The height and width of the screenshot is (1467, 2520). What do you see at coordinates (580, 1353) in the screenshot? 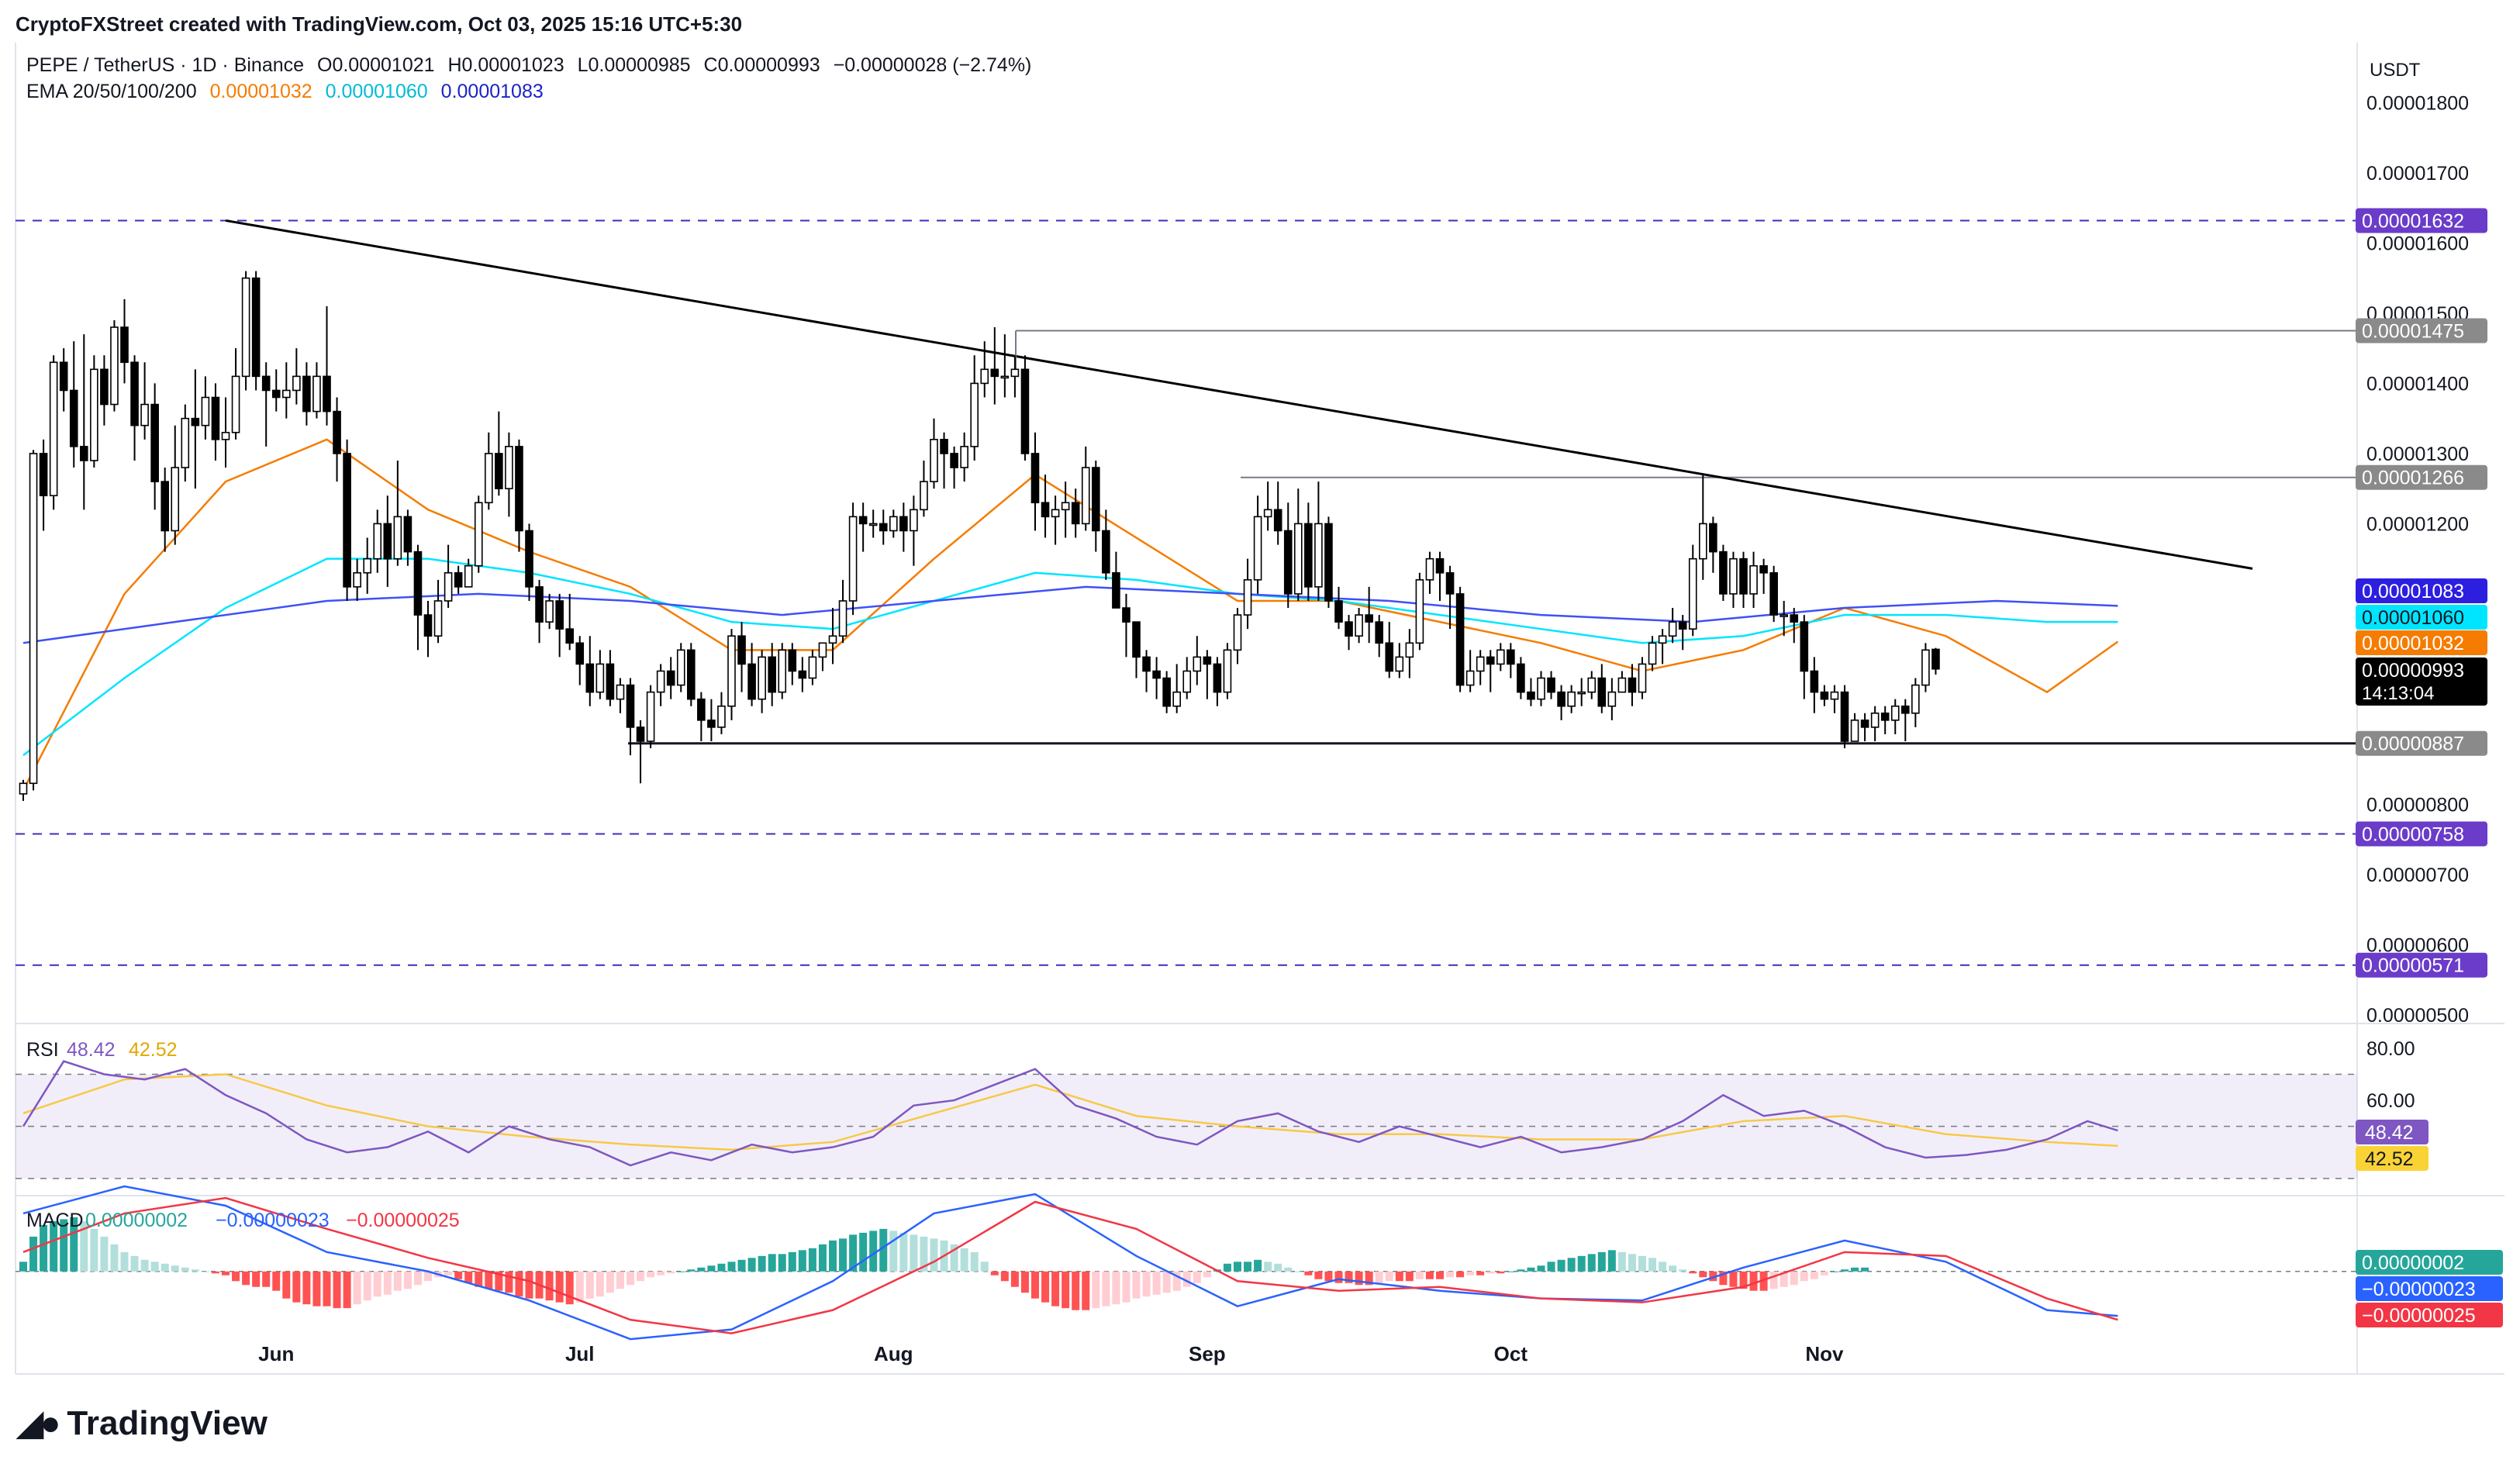
I see `x-tick-label: Jul` at bounding box center [580, 1353].